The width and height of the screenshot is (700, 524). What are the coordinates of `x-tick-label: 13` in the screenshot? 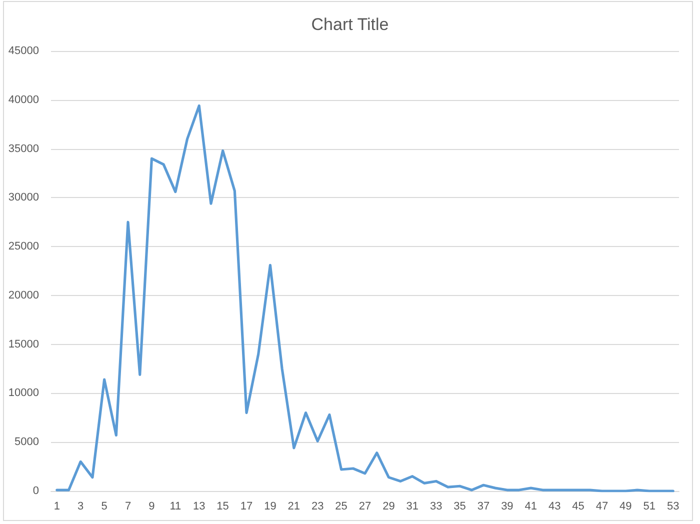 It's located at (199, 506).